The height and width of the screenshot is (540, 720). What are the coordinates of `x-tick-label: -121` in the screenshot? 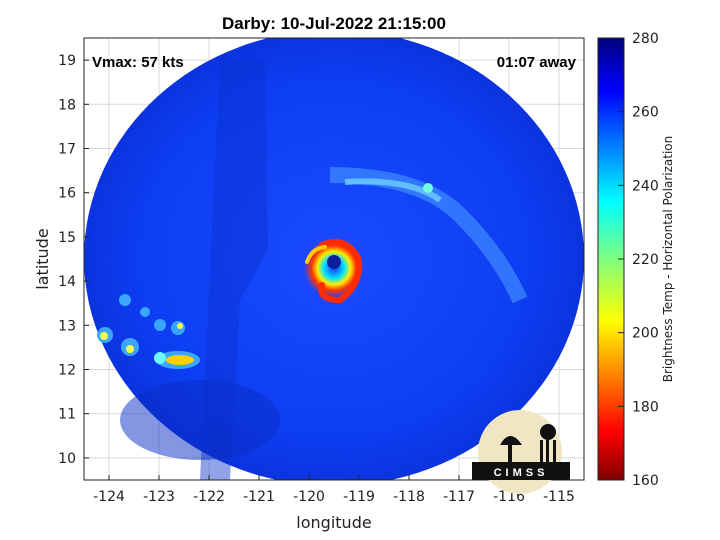 It's located at (259, 497).